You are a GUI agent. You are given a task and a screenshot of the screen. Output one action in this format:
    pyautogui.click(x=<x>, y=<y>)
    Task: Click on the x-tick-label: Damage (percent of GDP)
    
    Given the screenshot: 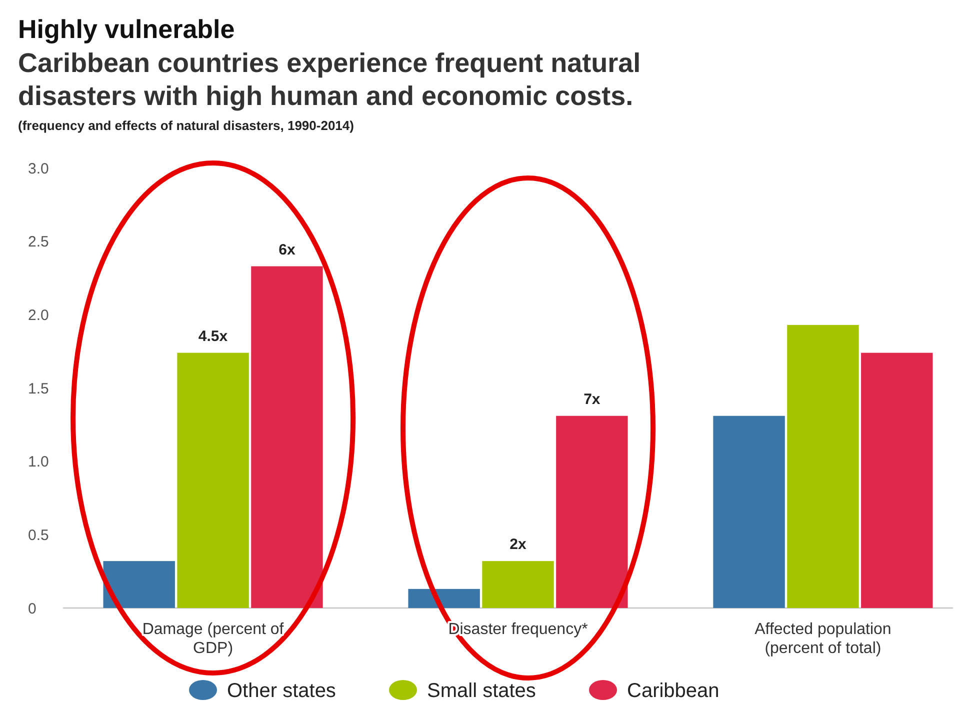 What is the action you would take?
    pyautogui.click(x=213, y=639)
    